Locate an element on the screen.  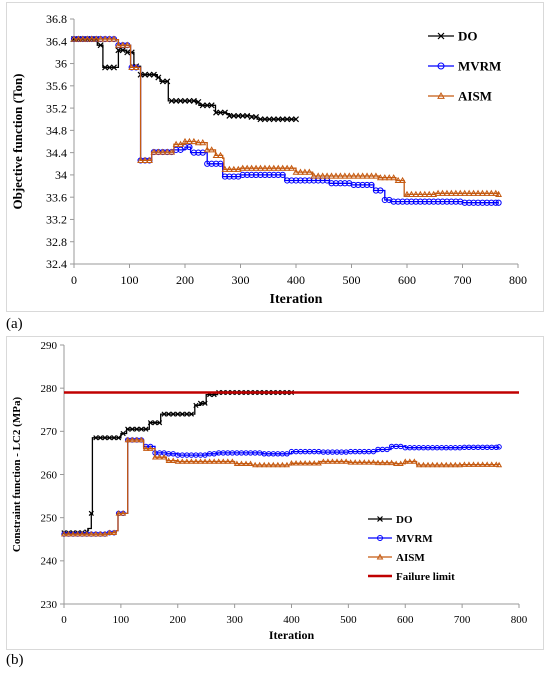
legend: DO MVRM AISM is located at coordinates (464, 66).